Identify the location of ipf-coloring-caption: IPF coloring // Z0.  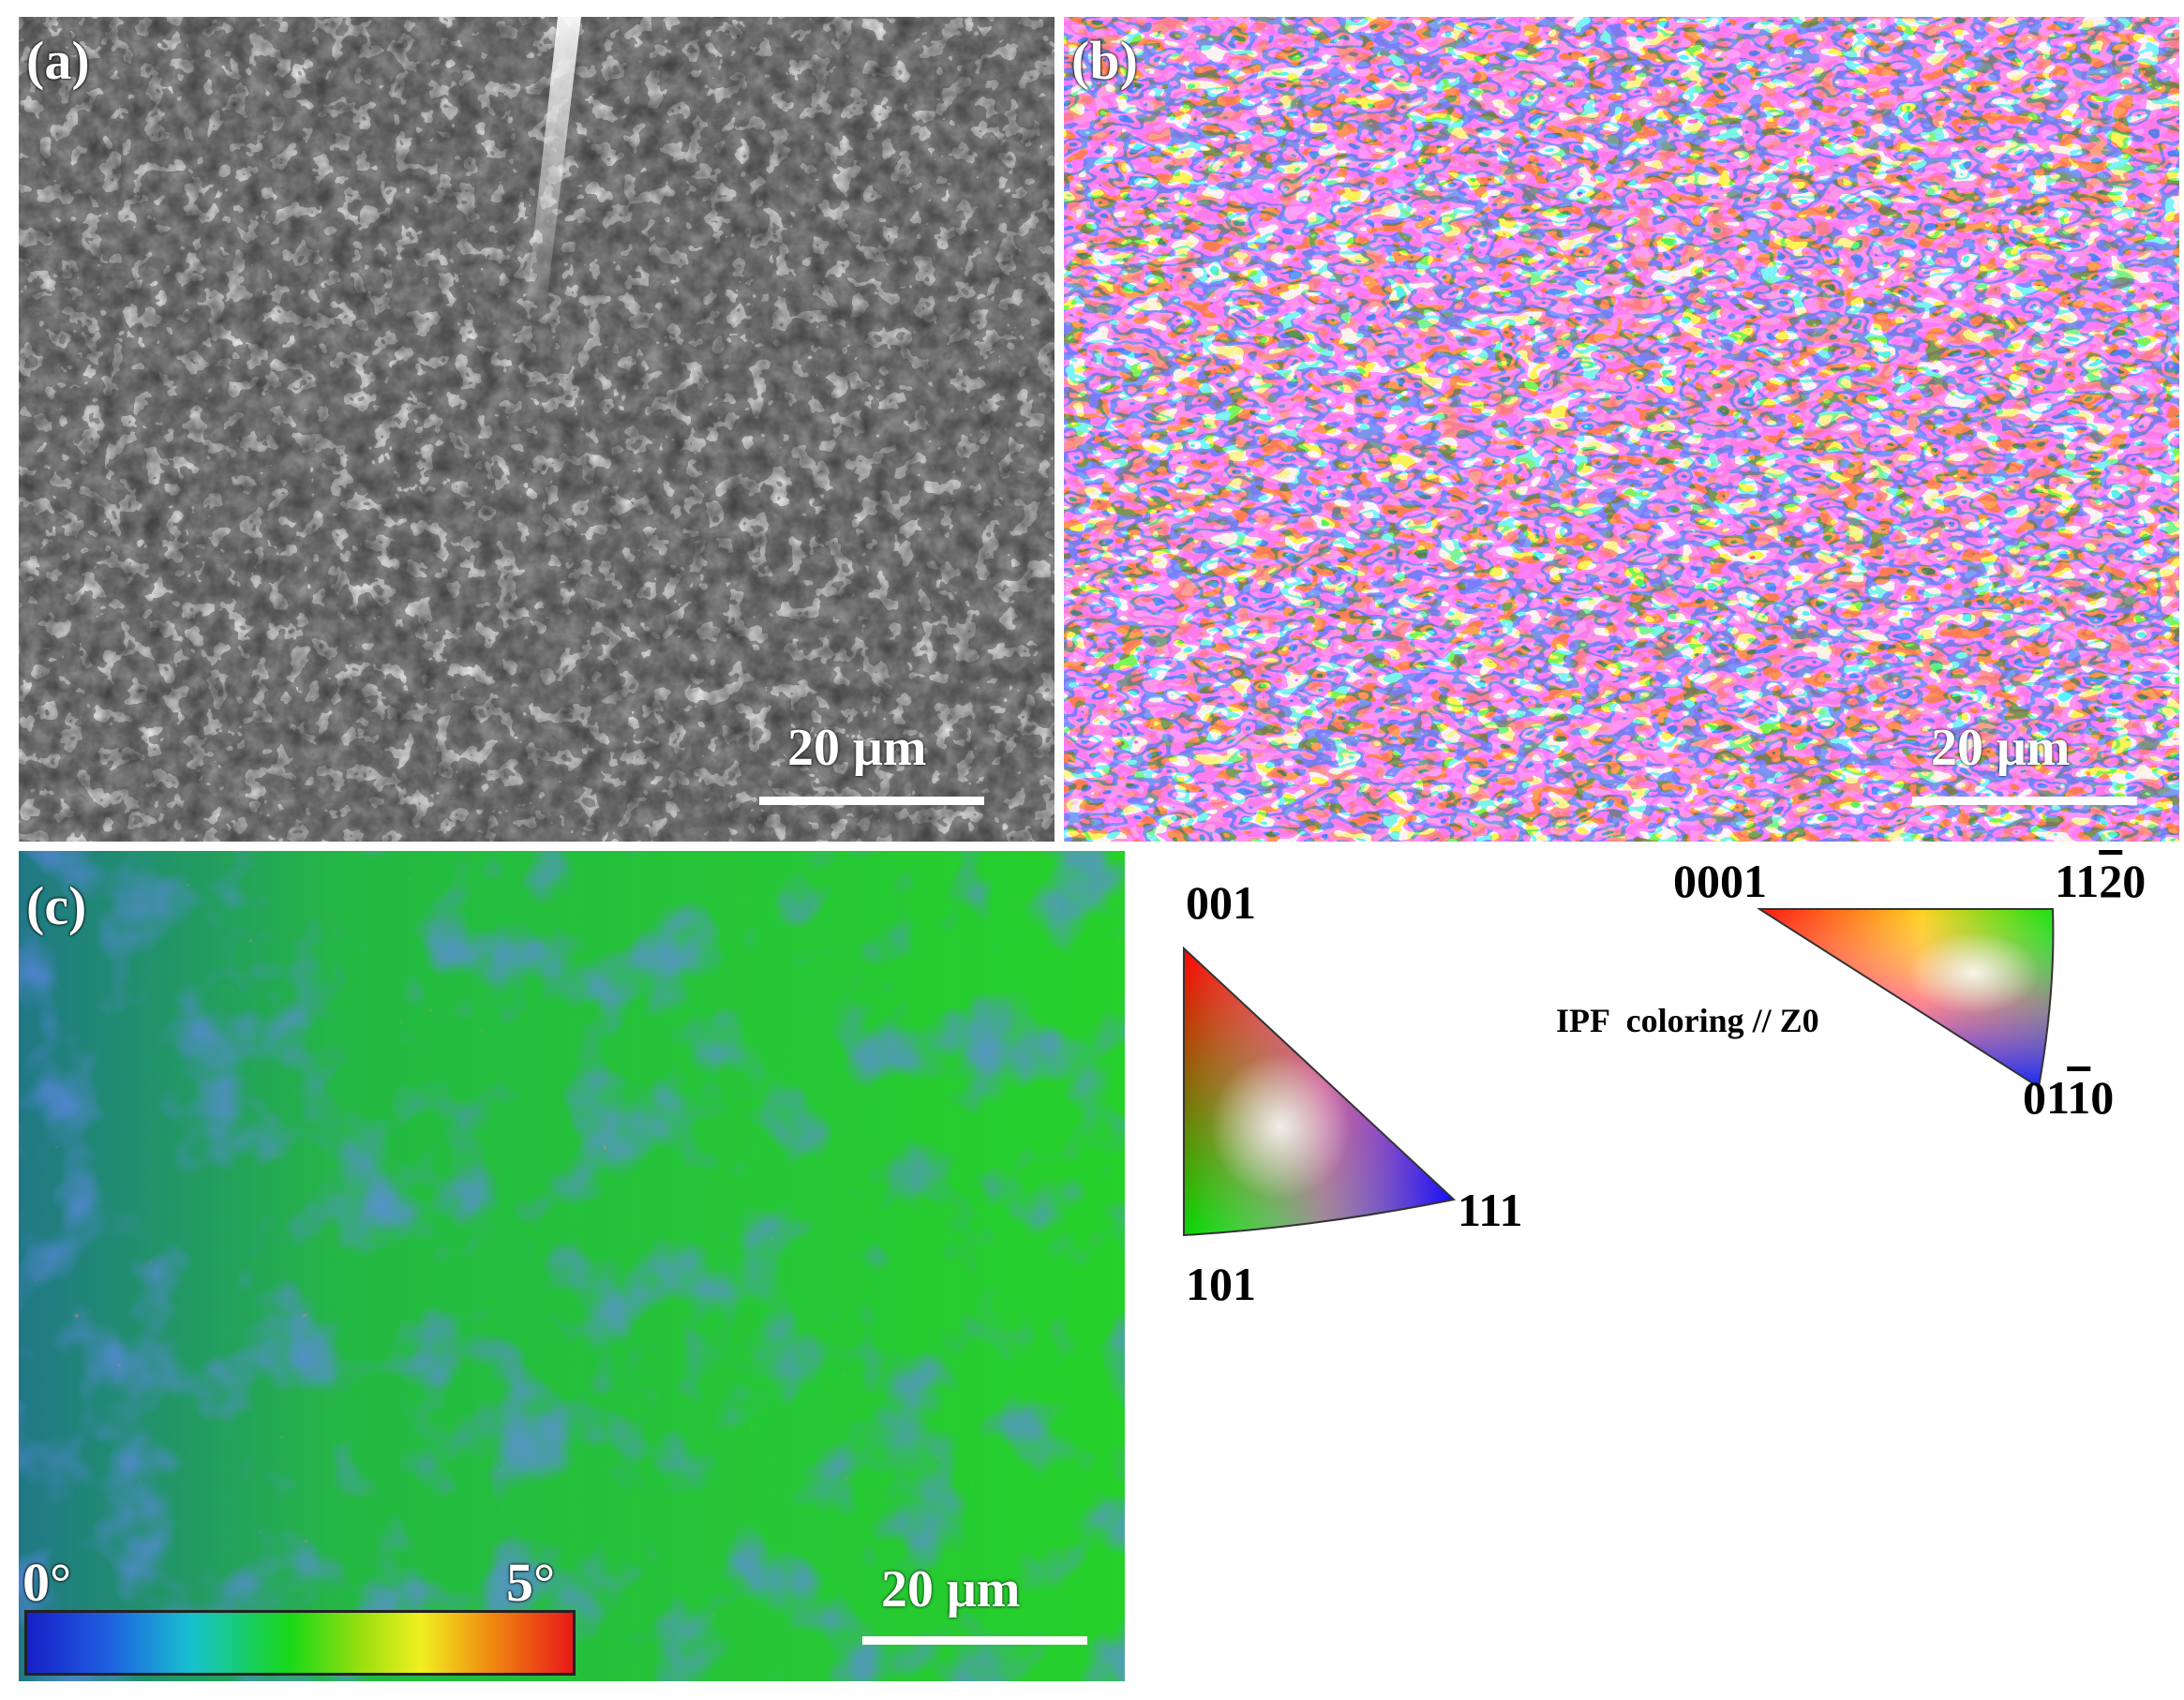
(1688, 1020).